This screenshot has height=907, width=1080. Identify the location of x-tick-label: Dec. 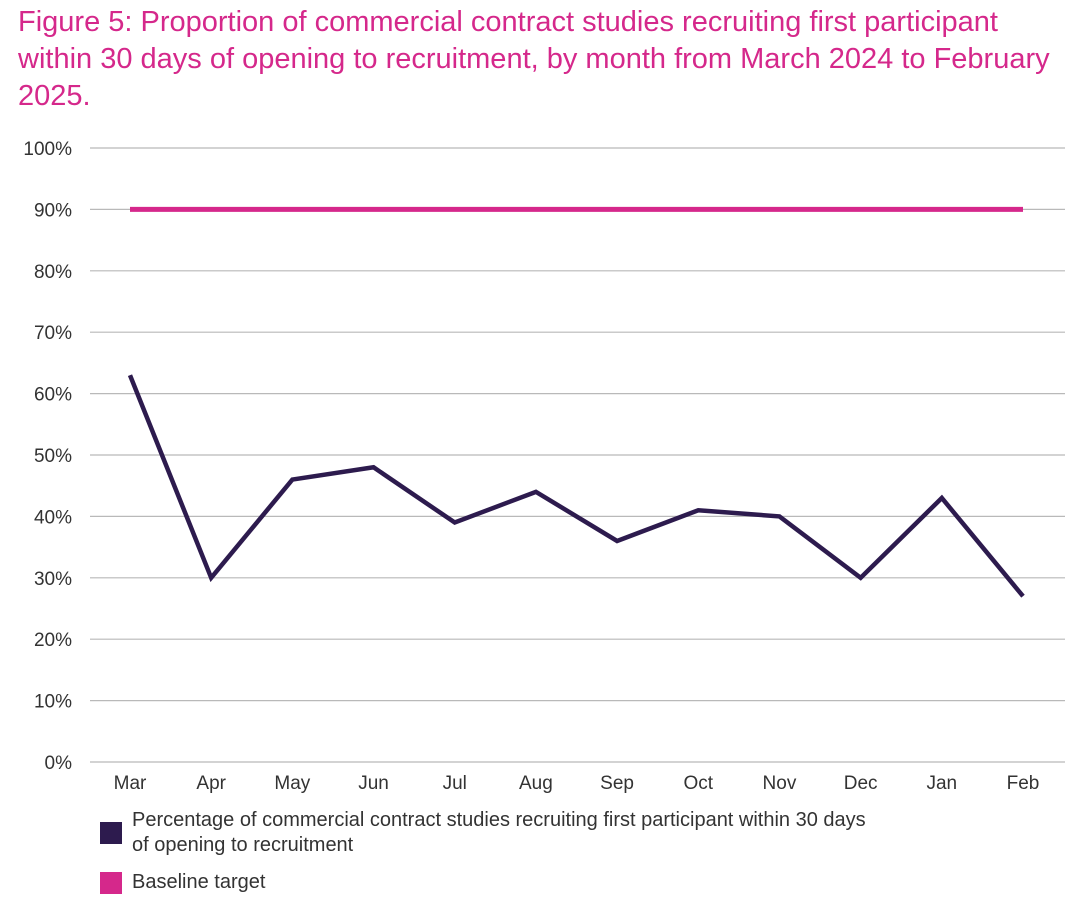
(861, 783).